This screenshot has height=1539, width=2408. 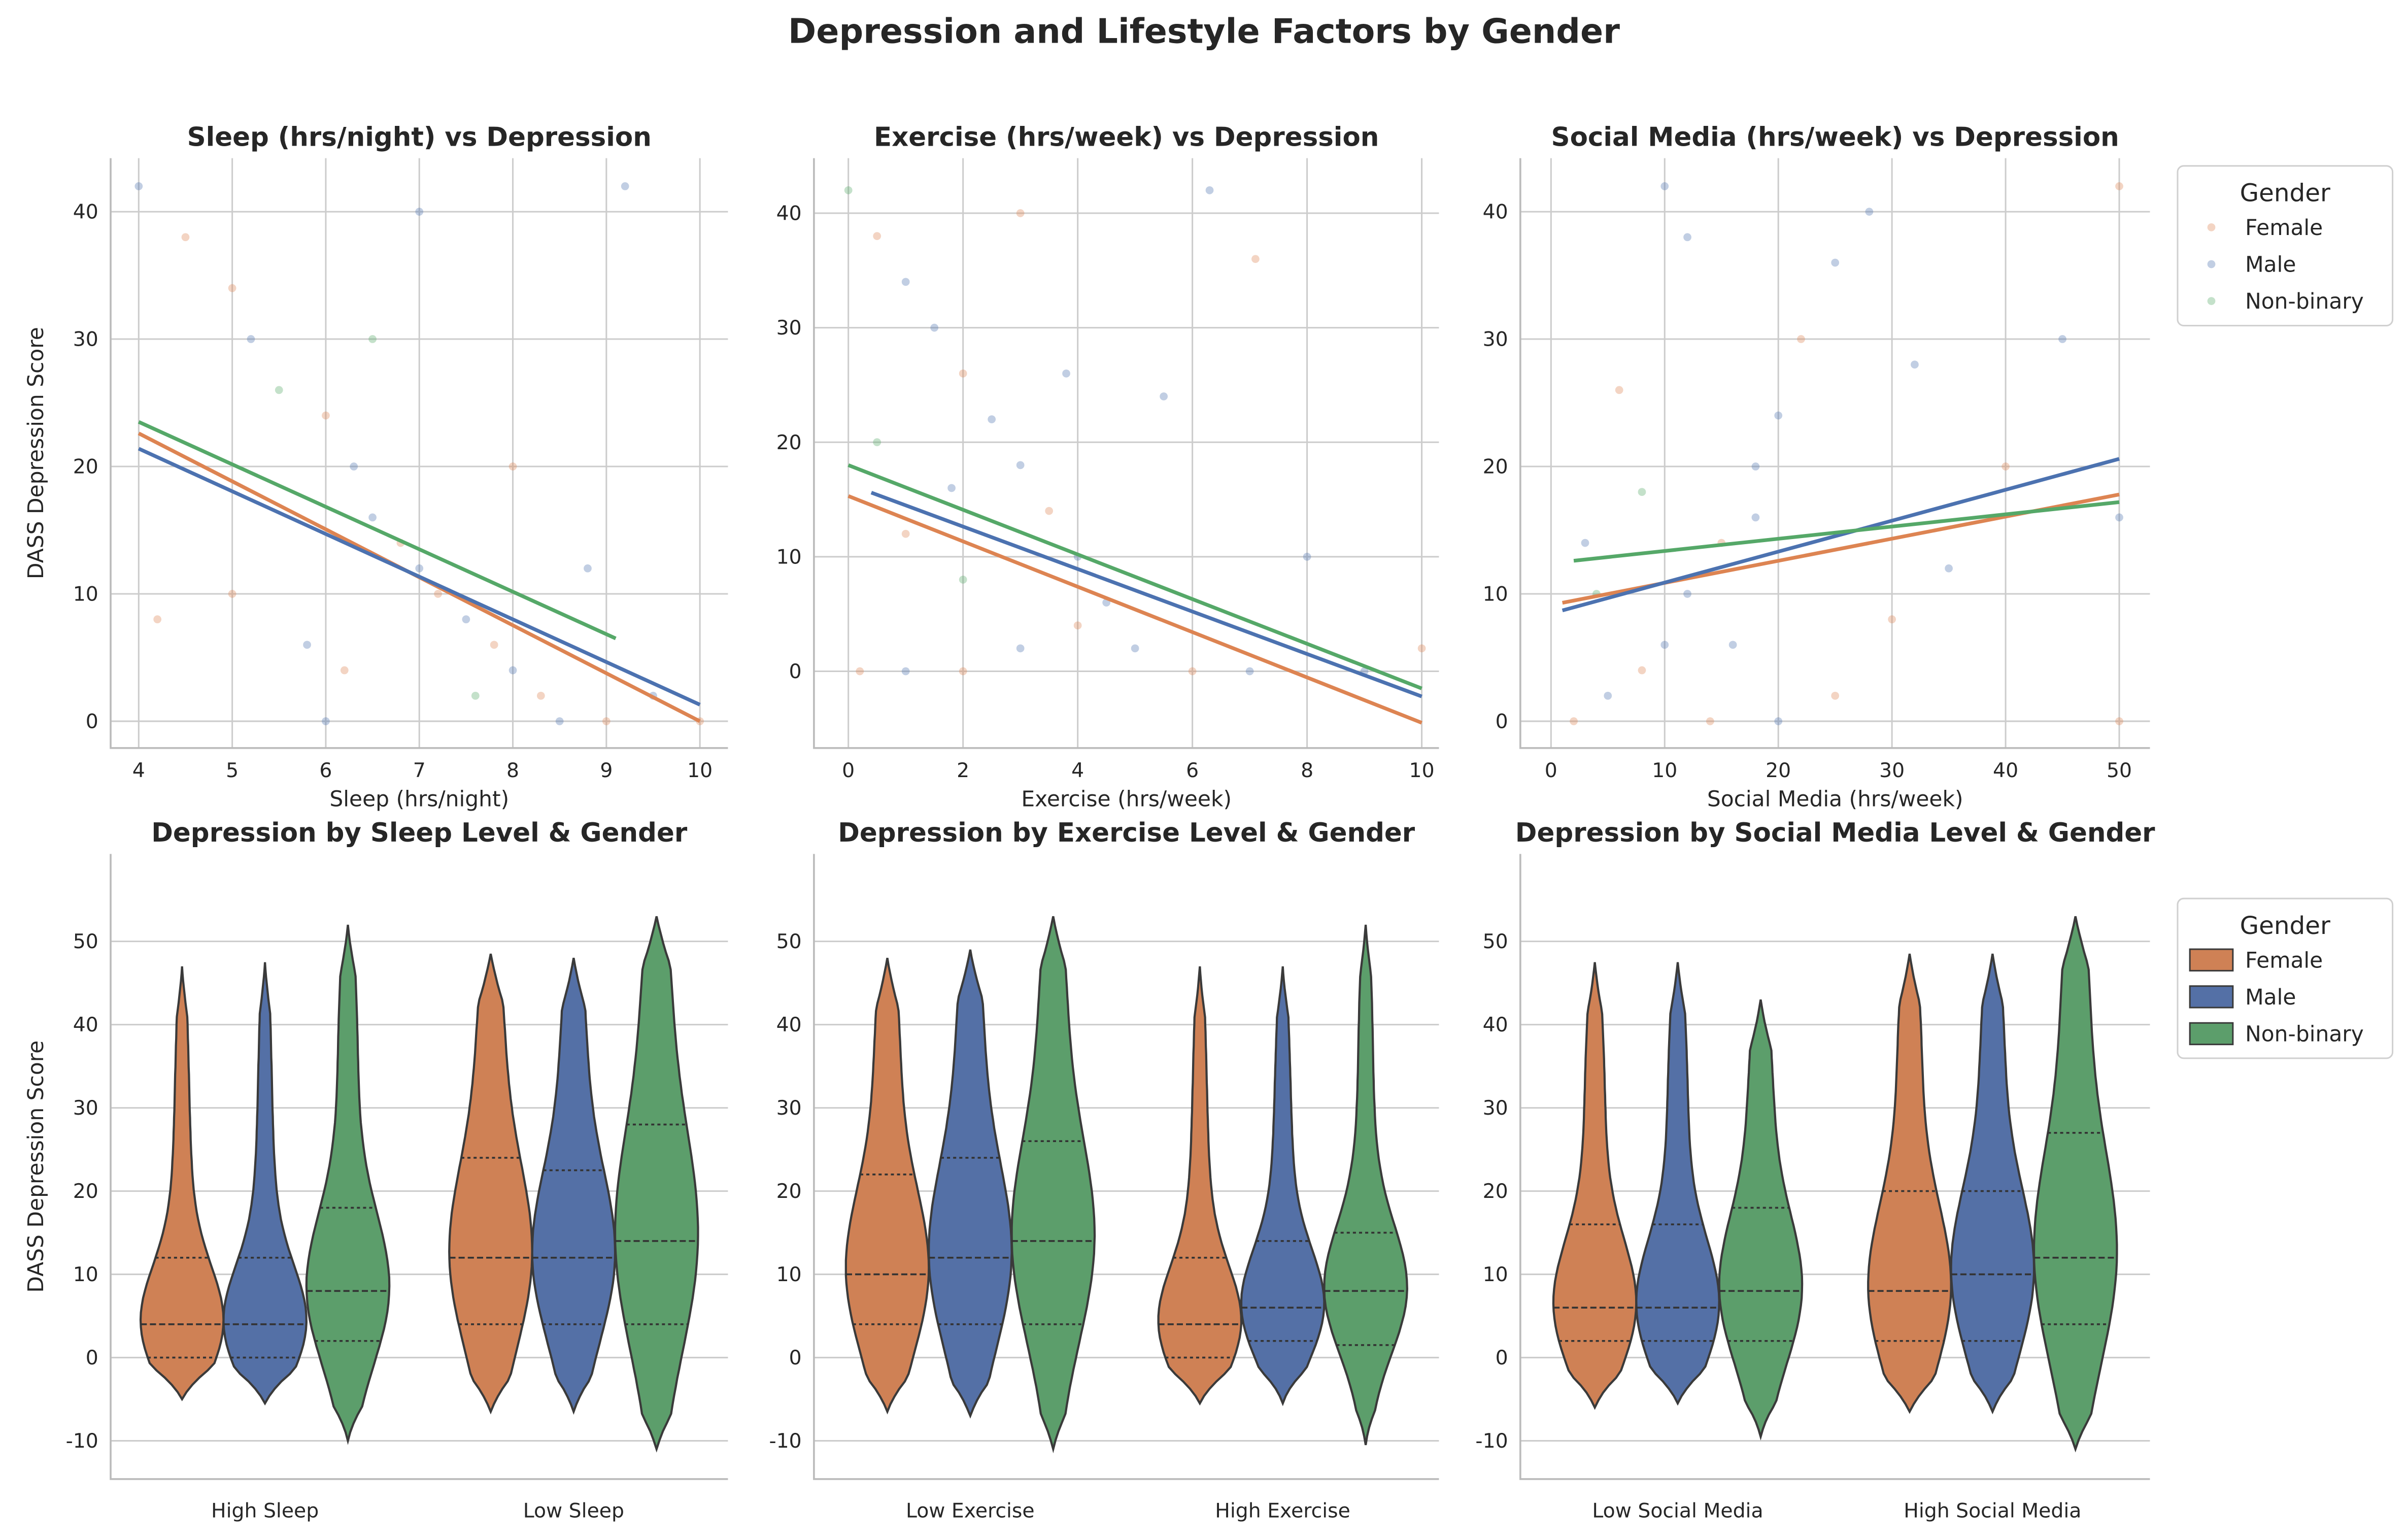 What do you see at coordinates (420, 833) in the screenshot?
I see `subplot-title: Depression by Sleep Level & Gender` at bounding box center [420, 833].